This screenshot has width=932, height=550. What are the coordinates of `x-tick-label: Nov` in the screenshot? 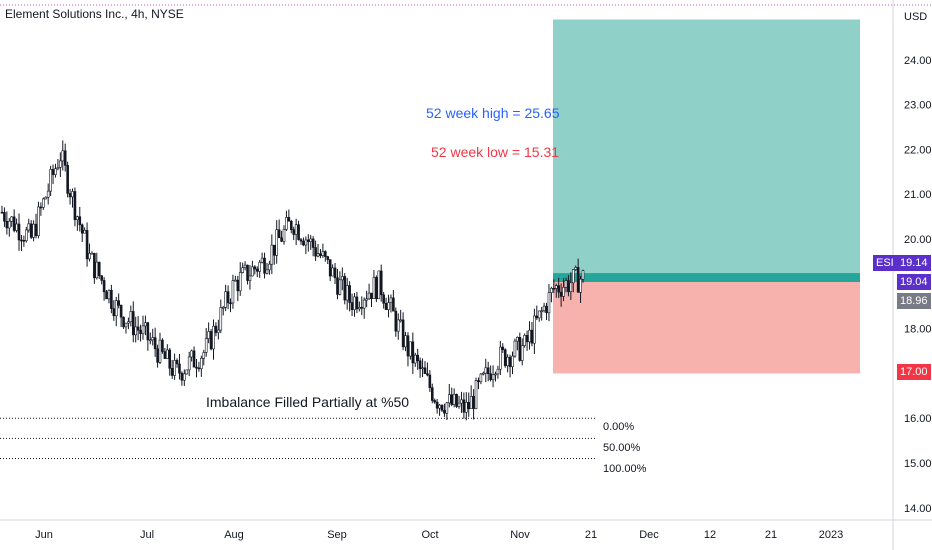 It's located at (520, 535).